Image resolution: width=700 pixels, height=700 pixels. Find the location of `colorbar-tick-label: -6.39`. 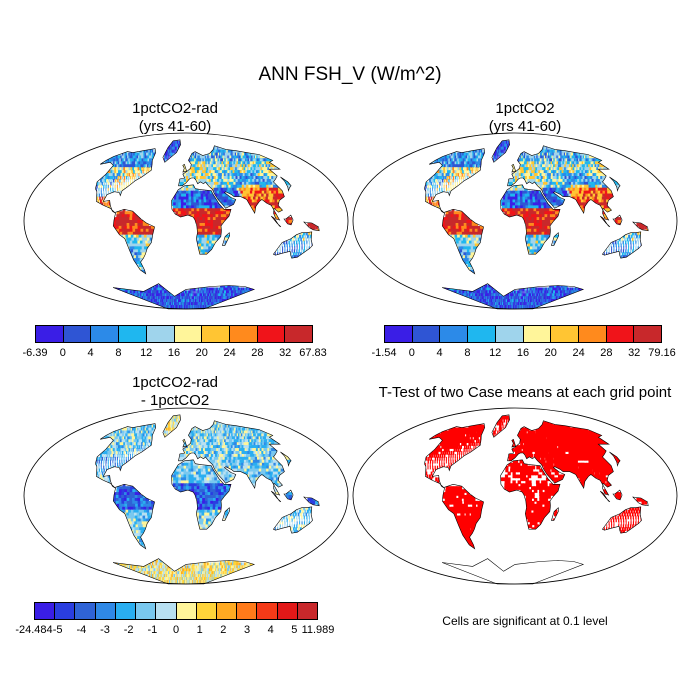

colorbar-tick-label: -6.39 is located at coordinates (35, 353).